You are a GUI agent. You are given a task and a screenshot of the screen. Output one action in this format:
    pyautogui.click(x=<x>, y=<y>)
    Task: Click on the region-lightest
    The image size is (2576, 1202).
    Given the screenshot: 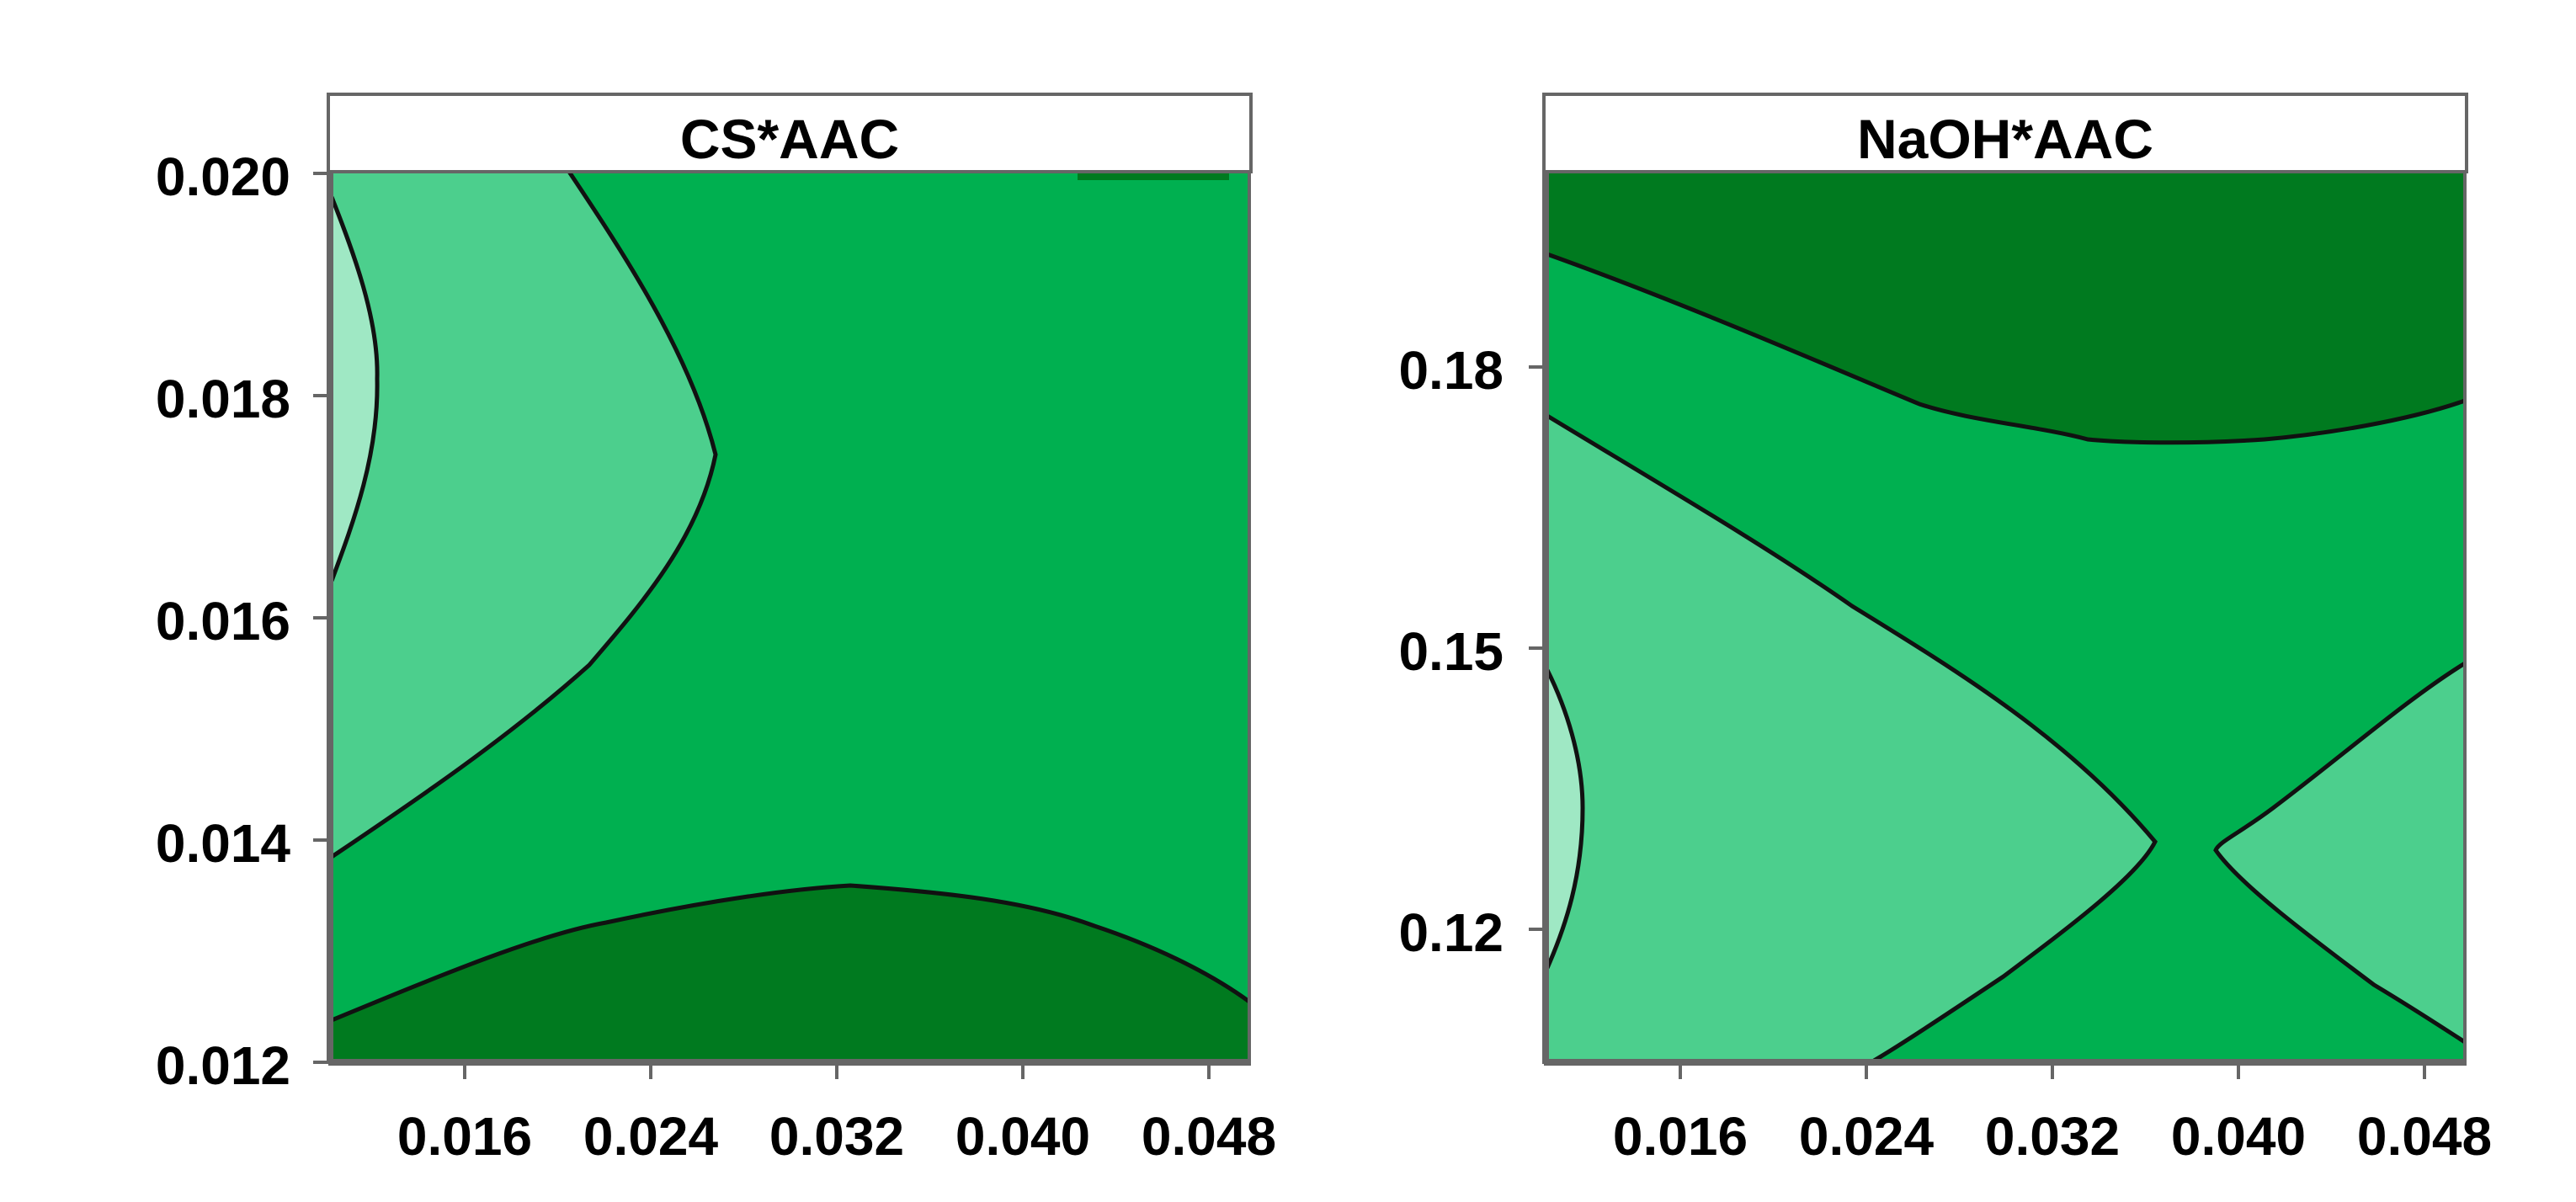 What is the action you would take?
    pyautogui.click(x=355, y=389)
    